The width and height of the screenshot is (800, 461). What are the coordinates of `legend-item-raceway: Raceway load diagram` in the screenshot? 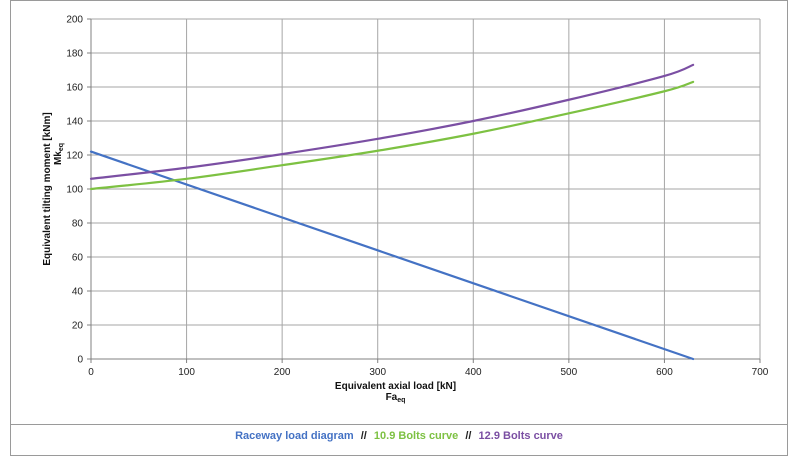 It's located at (294, 436).